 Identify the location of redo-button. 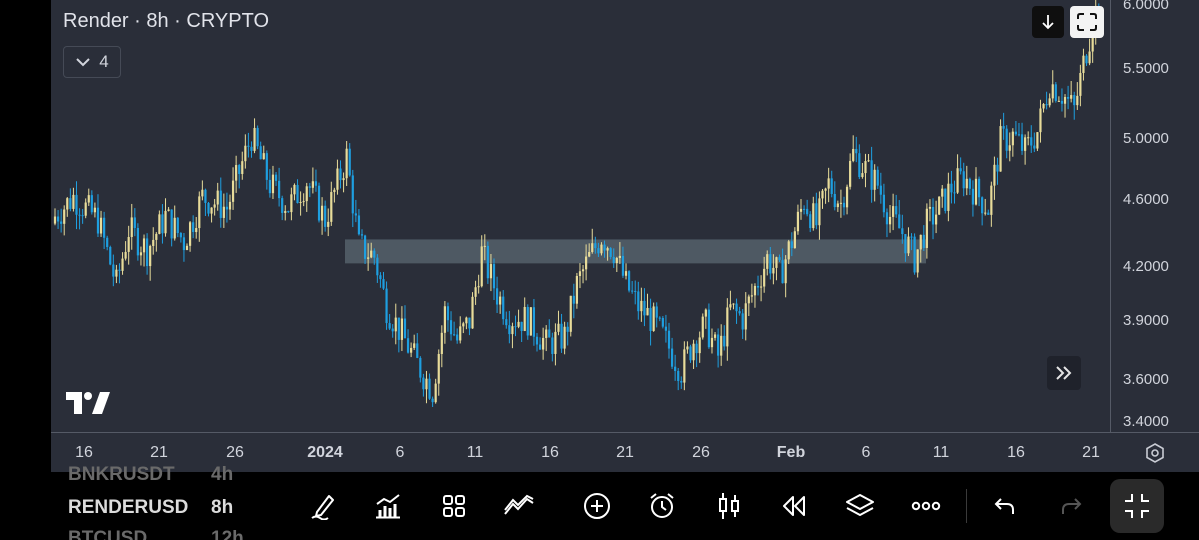
(1071, 506).